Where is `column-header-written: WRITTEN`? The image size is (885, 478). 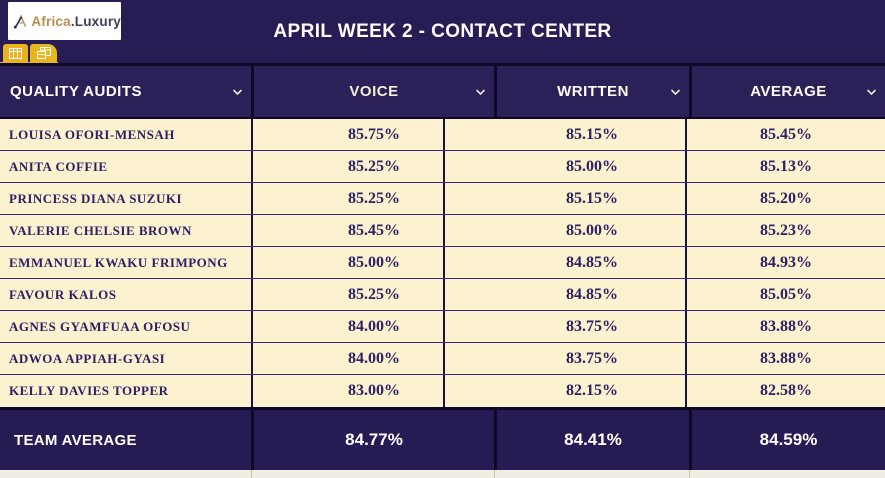
column-header-written: WRITTEN is located at coordinates (593, 91).